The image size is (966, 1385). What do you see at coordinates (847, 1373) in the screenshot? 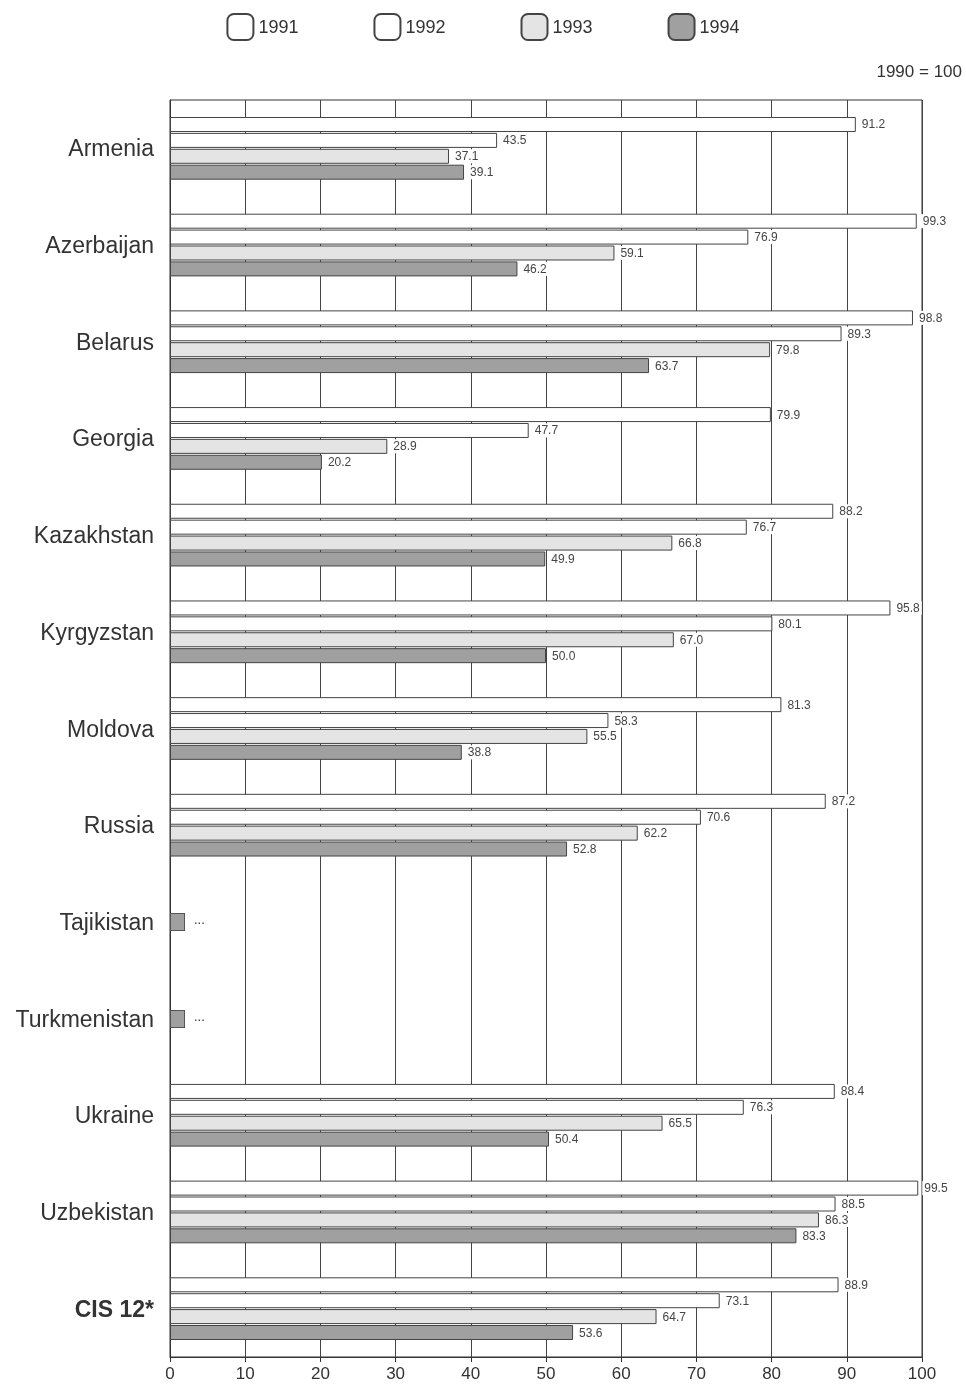
I see `x-tick-label: 90` at bounding box center [847, 1373].